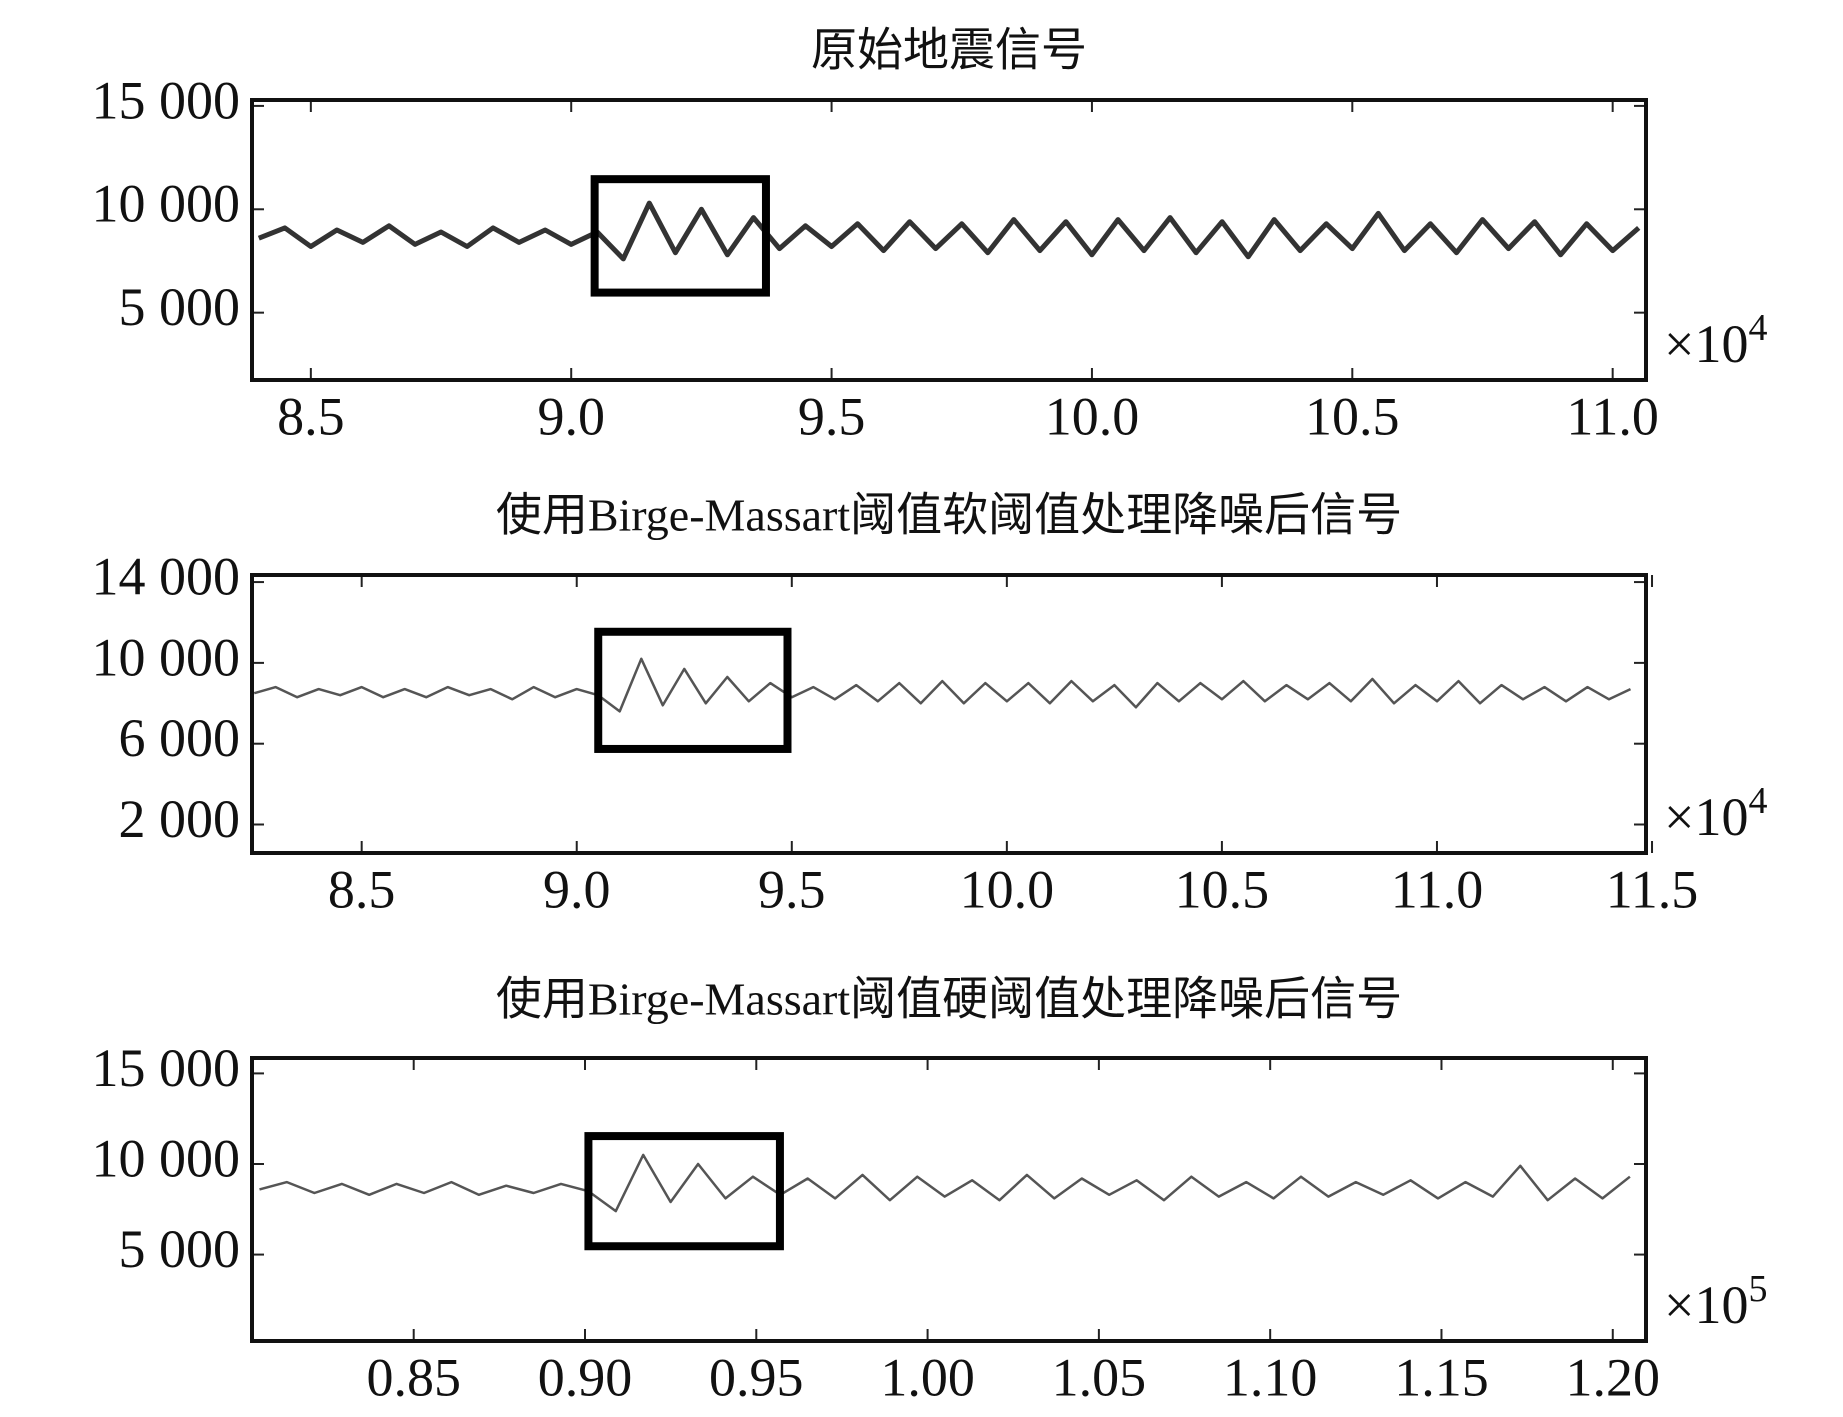 This screenshot has width=1843, height=1417. What do you see at coordinates (585, 1377) in the screenshot?
I see `x-tick-label: 0.90` at bounding box center [585, 1377].